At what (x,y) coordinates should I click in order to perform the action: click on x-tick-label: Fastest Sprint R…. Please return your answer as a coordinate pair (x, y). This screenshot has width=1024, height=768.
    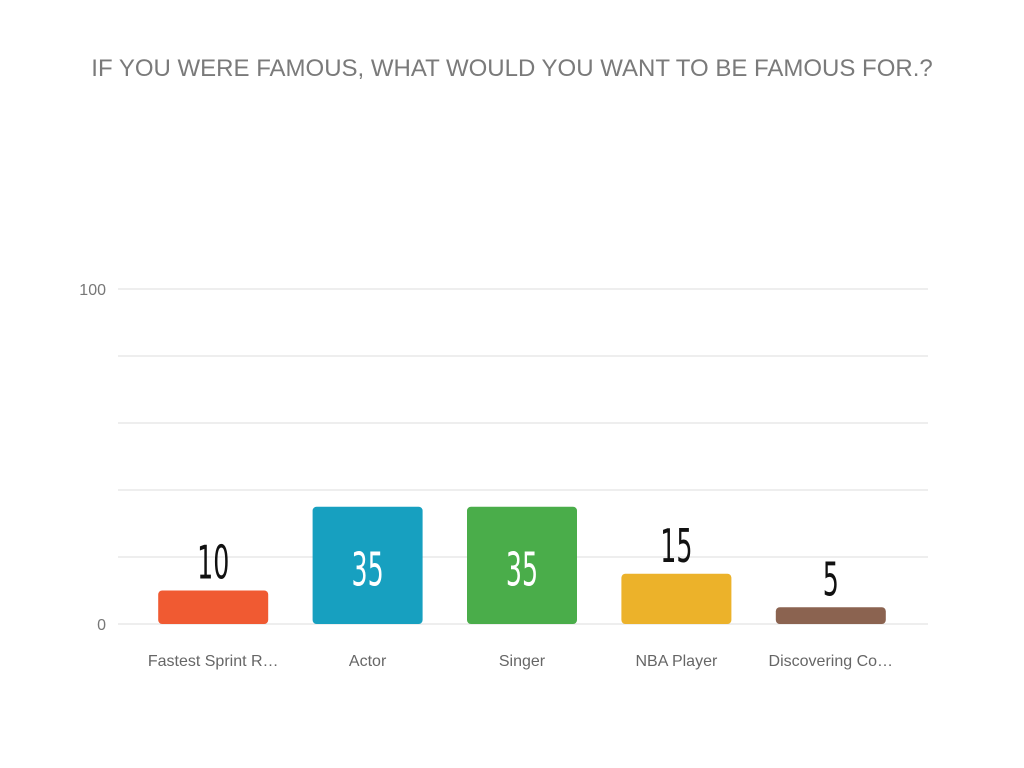
    Looking at the image, I should click on (213, 661).